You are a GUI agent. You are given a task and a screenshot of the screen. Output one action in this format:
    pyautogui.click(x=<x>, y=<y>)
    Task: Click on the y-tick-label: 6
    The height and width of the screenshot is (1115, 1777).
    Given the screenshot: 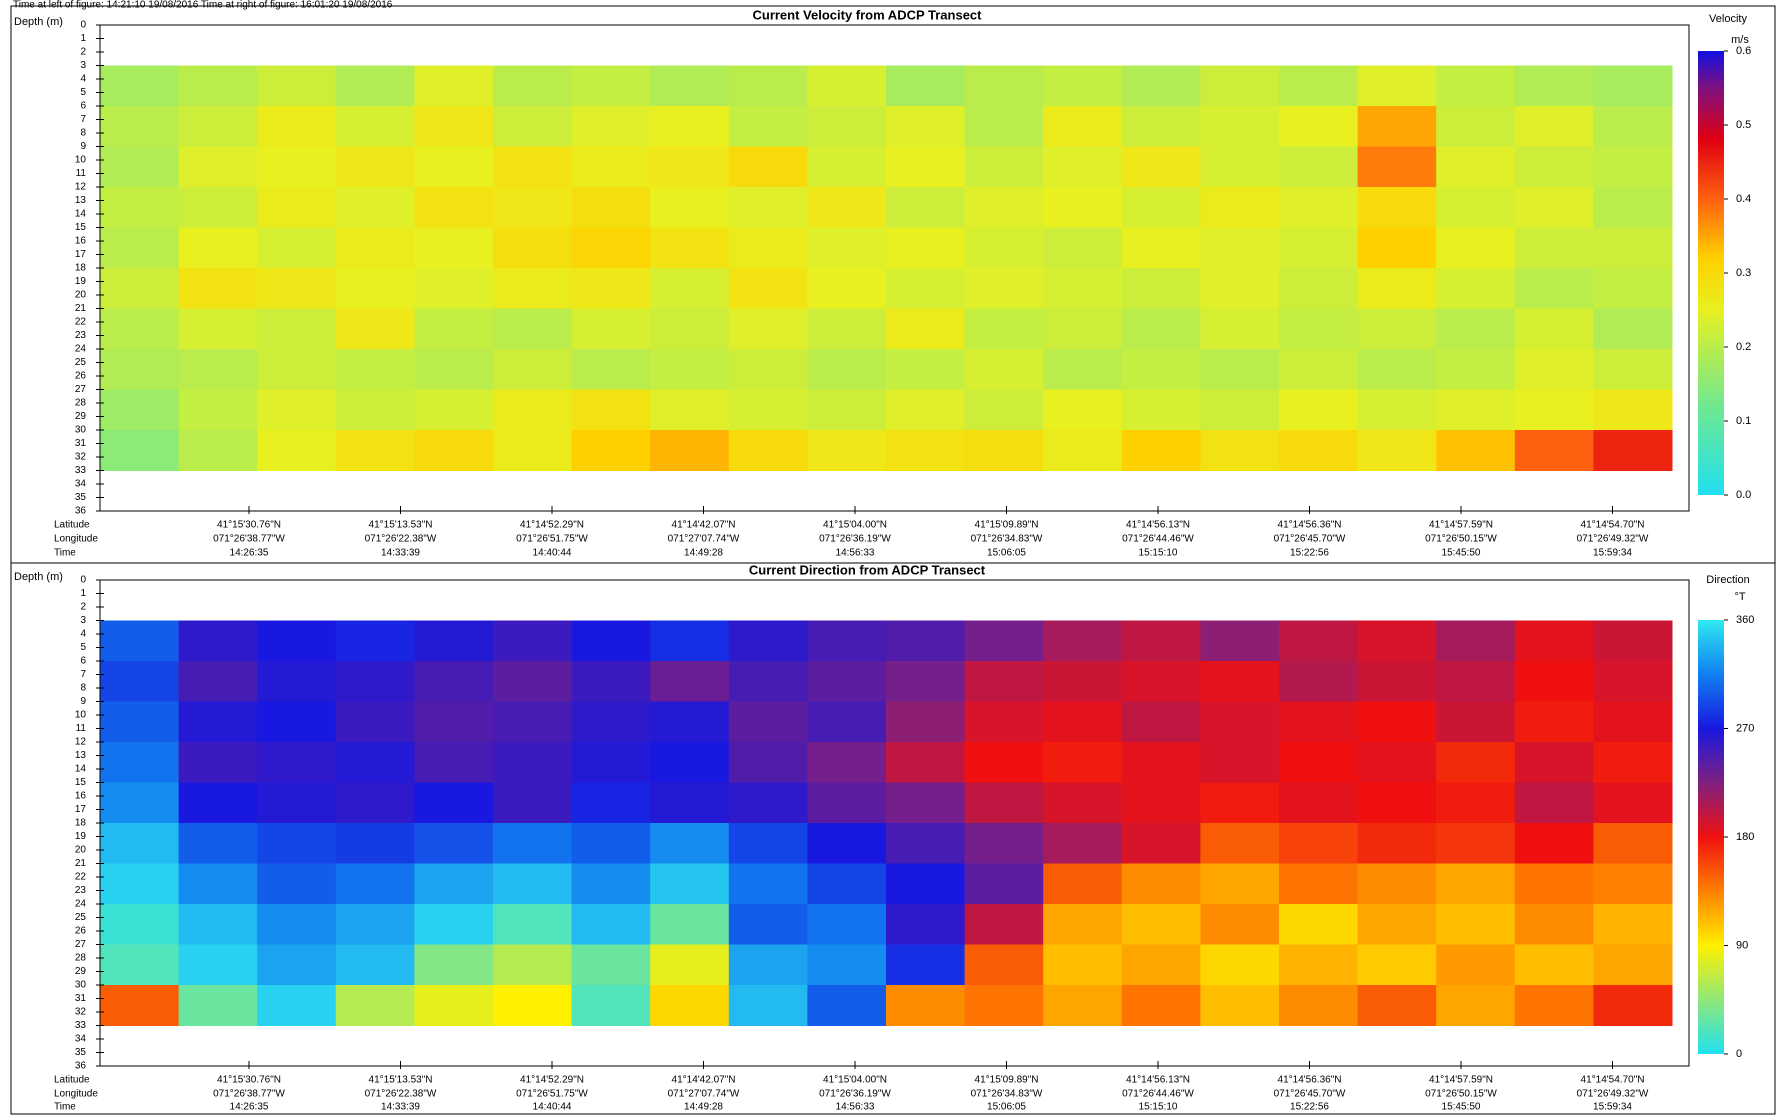 What is the action you would take?
    pyautogui.click(x=83, y=106)
    